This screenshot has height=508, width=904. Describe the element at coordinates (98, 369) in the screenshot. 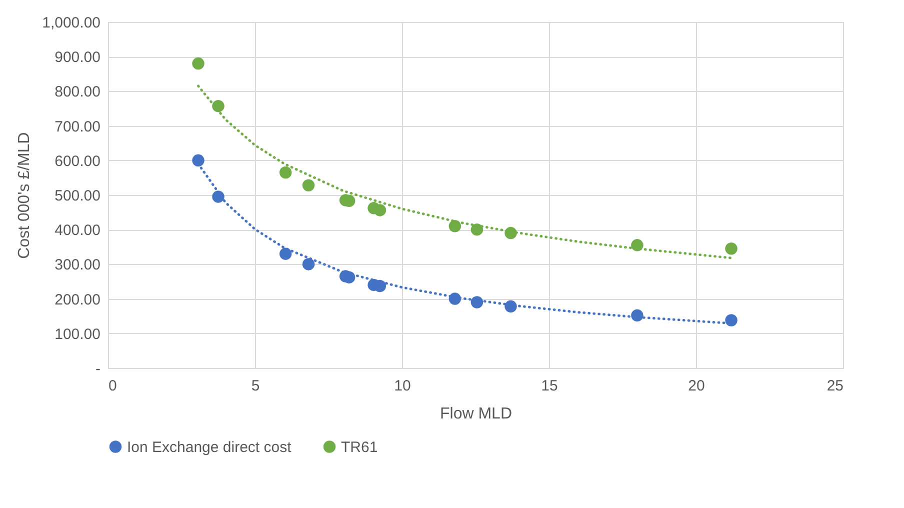

I see `y-tick-label: -` at that location.